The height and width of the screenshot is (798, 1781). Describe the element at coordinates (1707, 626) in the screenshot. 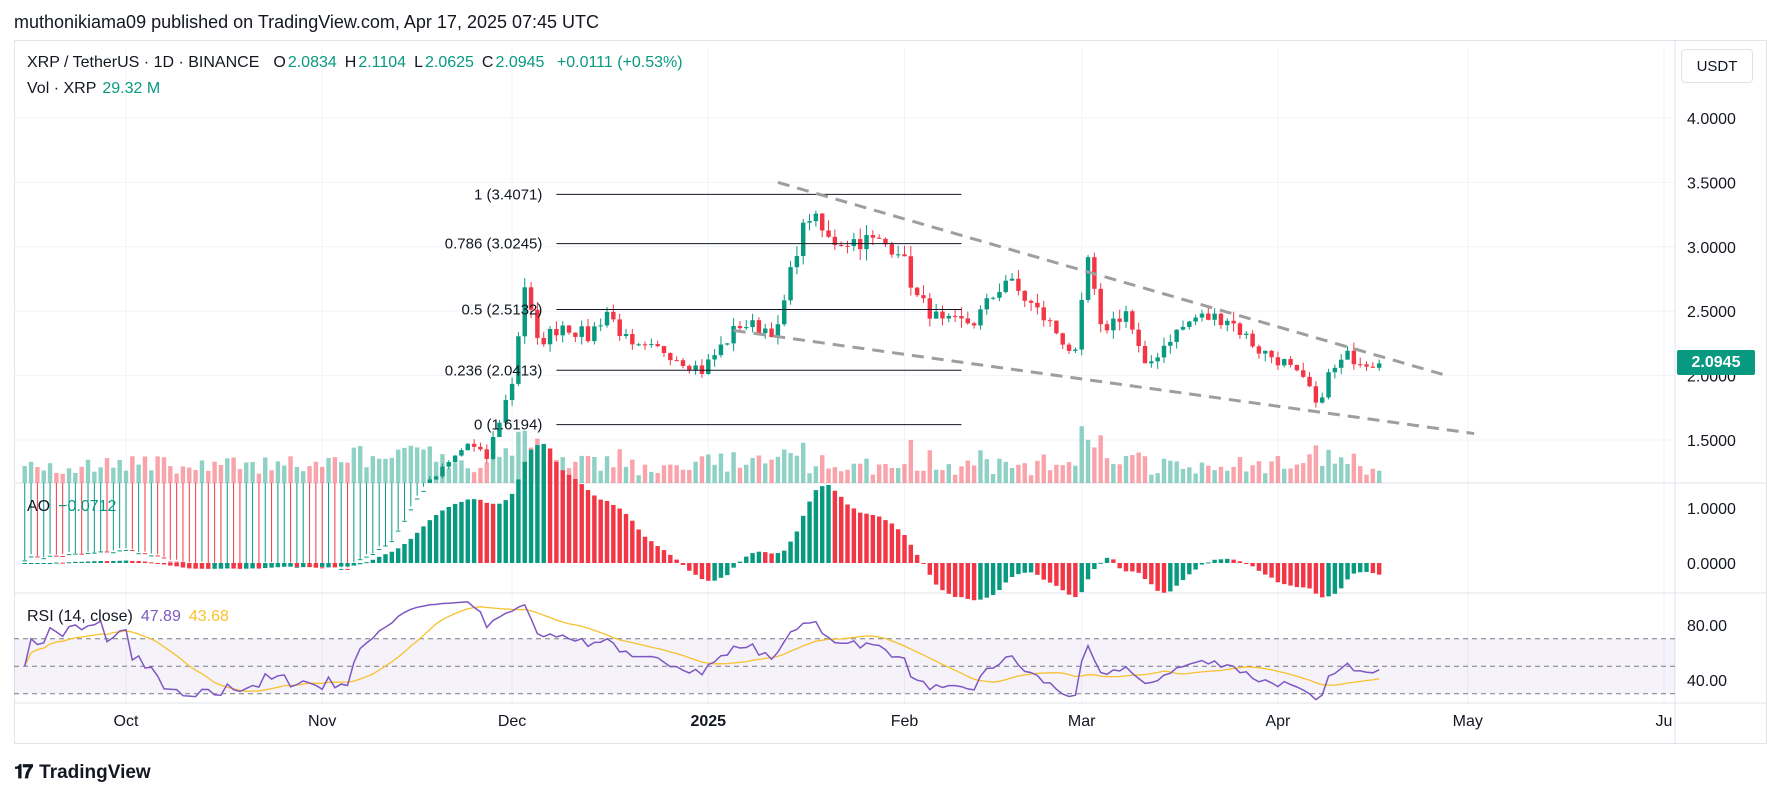

I see `rsi-tick-label: 80.00` at that location.